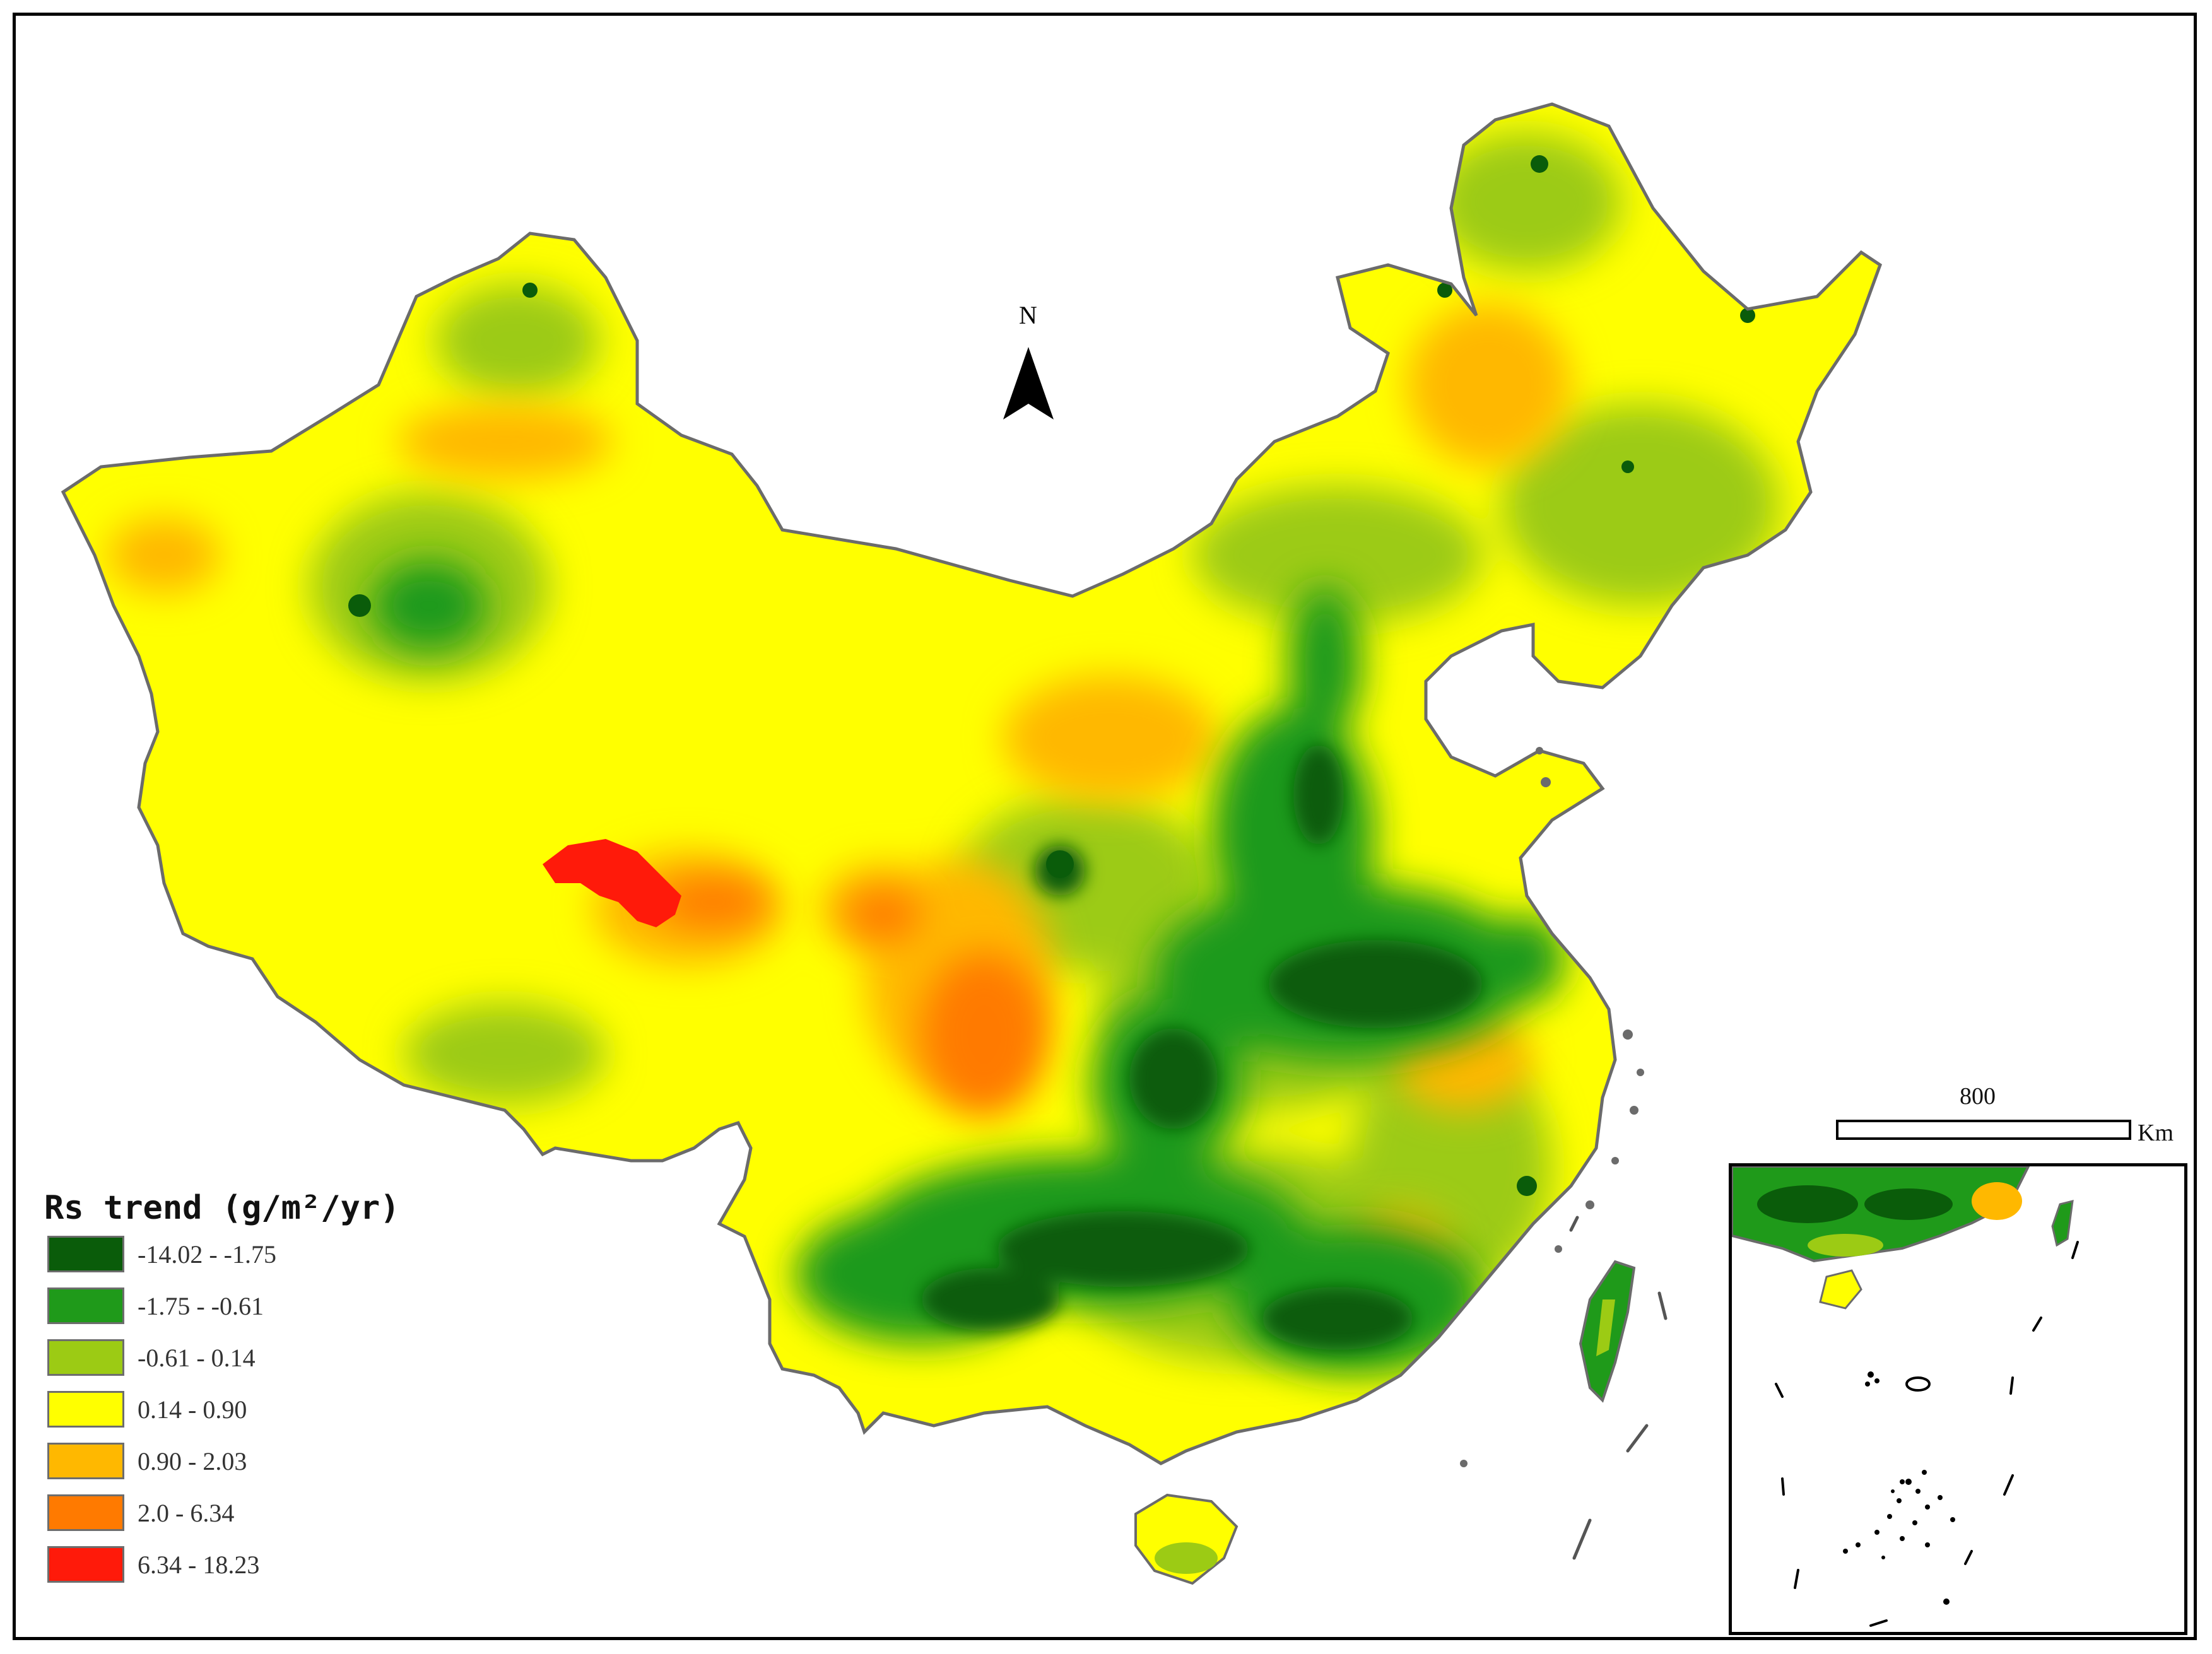 This screenshot has height=1654, width=2212. I want to click on south-china-sea-inset, so click(1958, 1399).